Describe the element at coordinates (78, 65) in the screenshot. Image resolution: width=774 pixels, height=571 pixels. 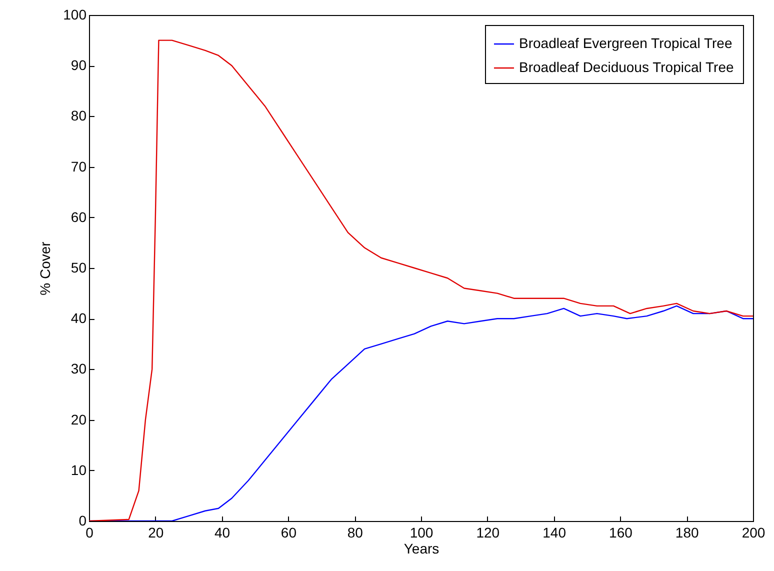
I see `y-tick-label: 90` at that location.